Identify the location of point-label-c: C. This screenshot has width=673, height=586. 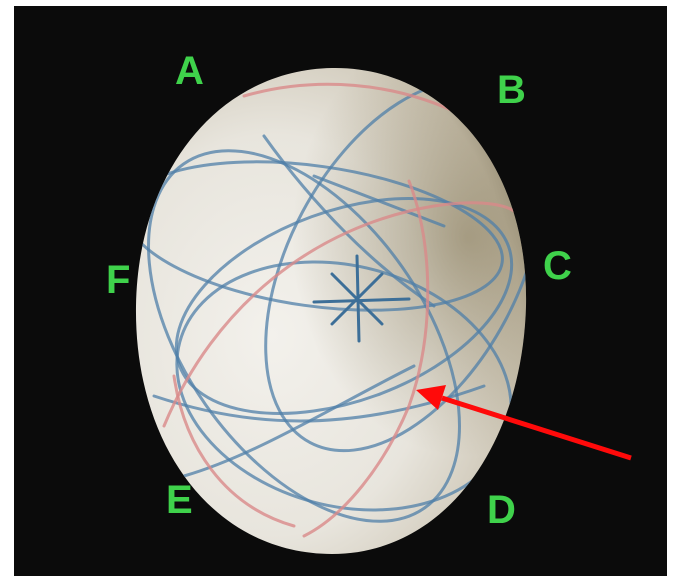
(557, 266).